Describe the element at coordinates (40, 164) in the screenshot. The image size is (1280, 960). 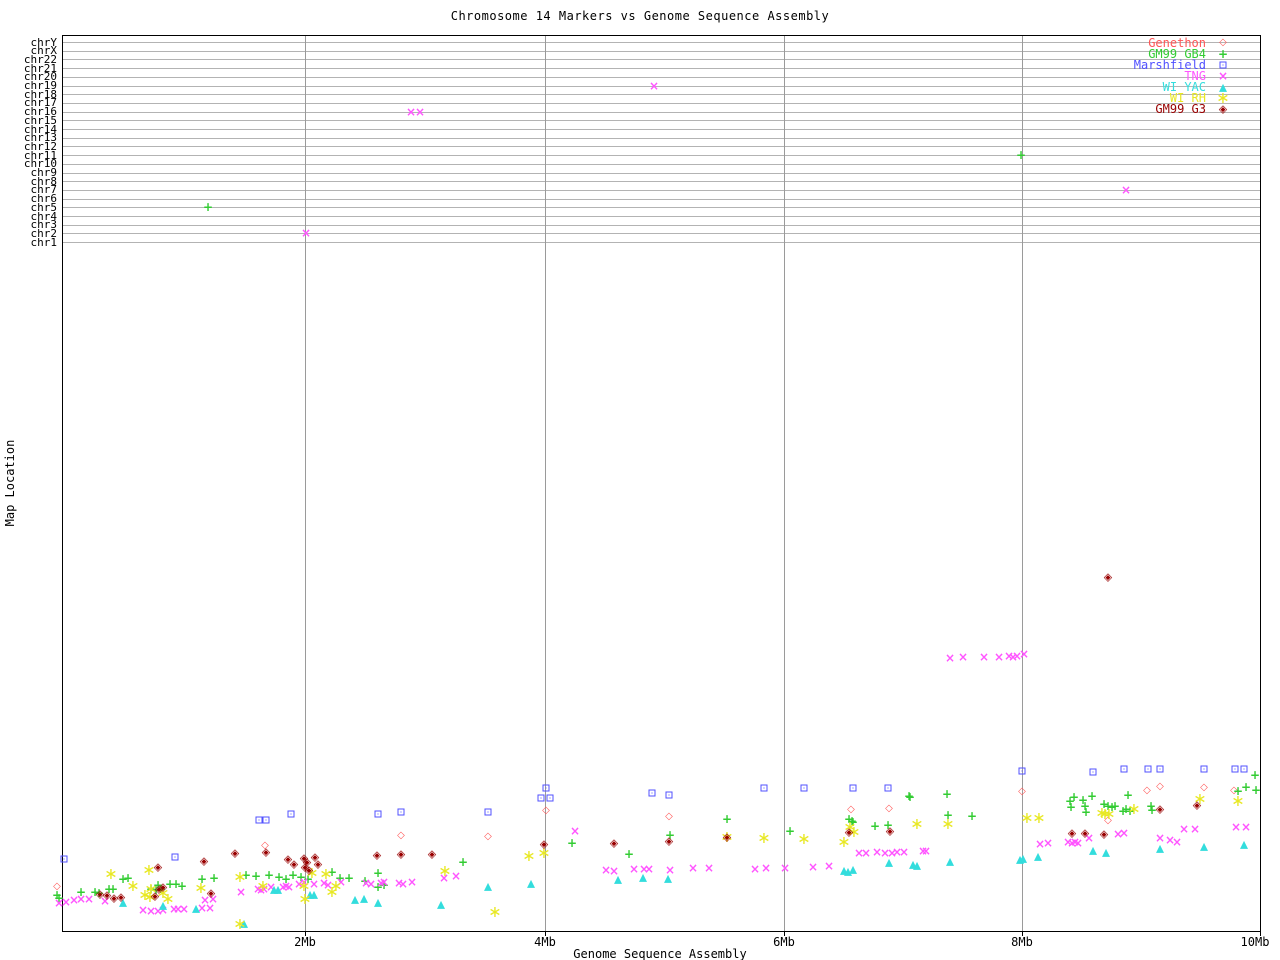
I see `y-tick-label-chr10: chr10` at that location.